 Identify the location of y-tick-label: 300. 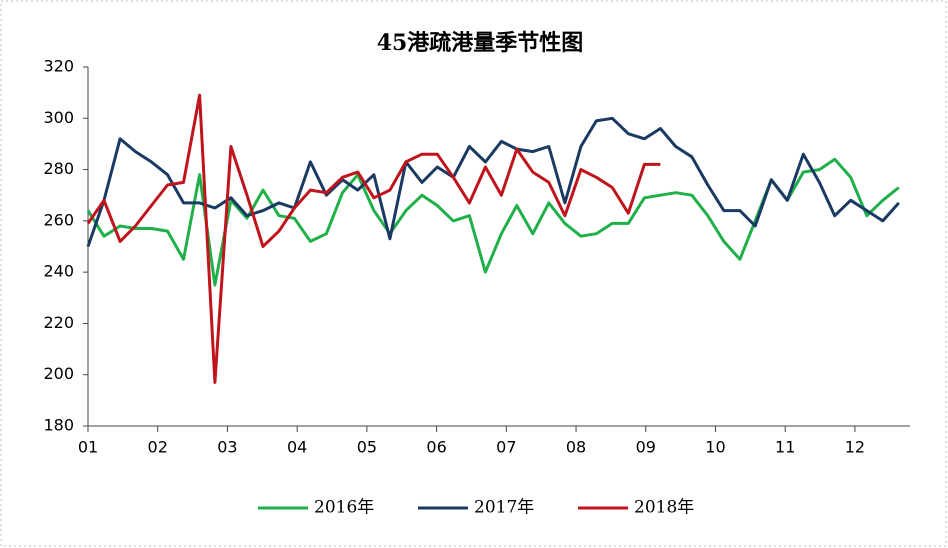
(58, 117).